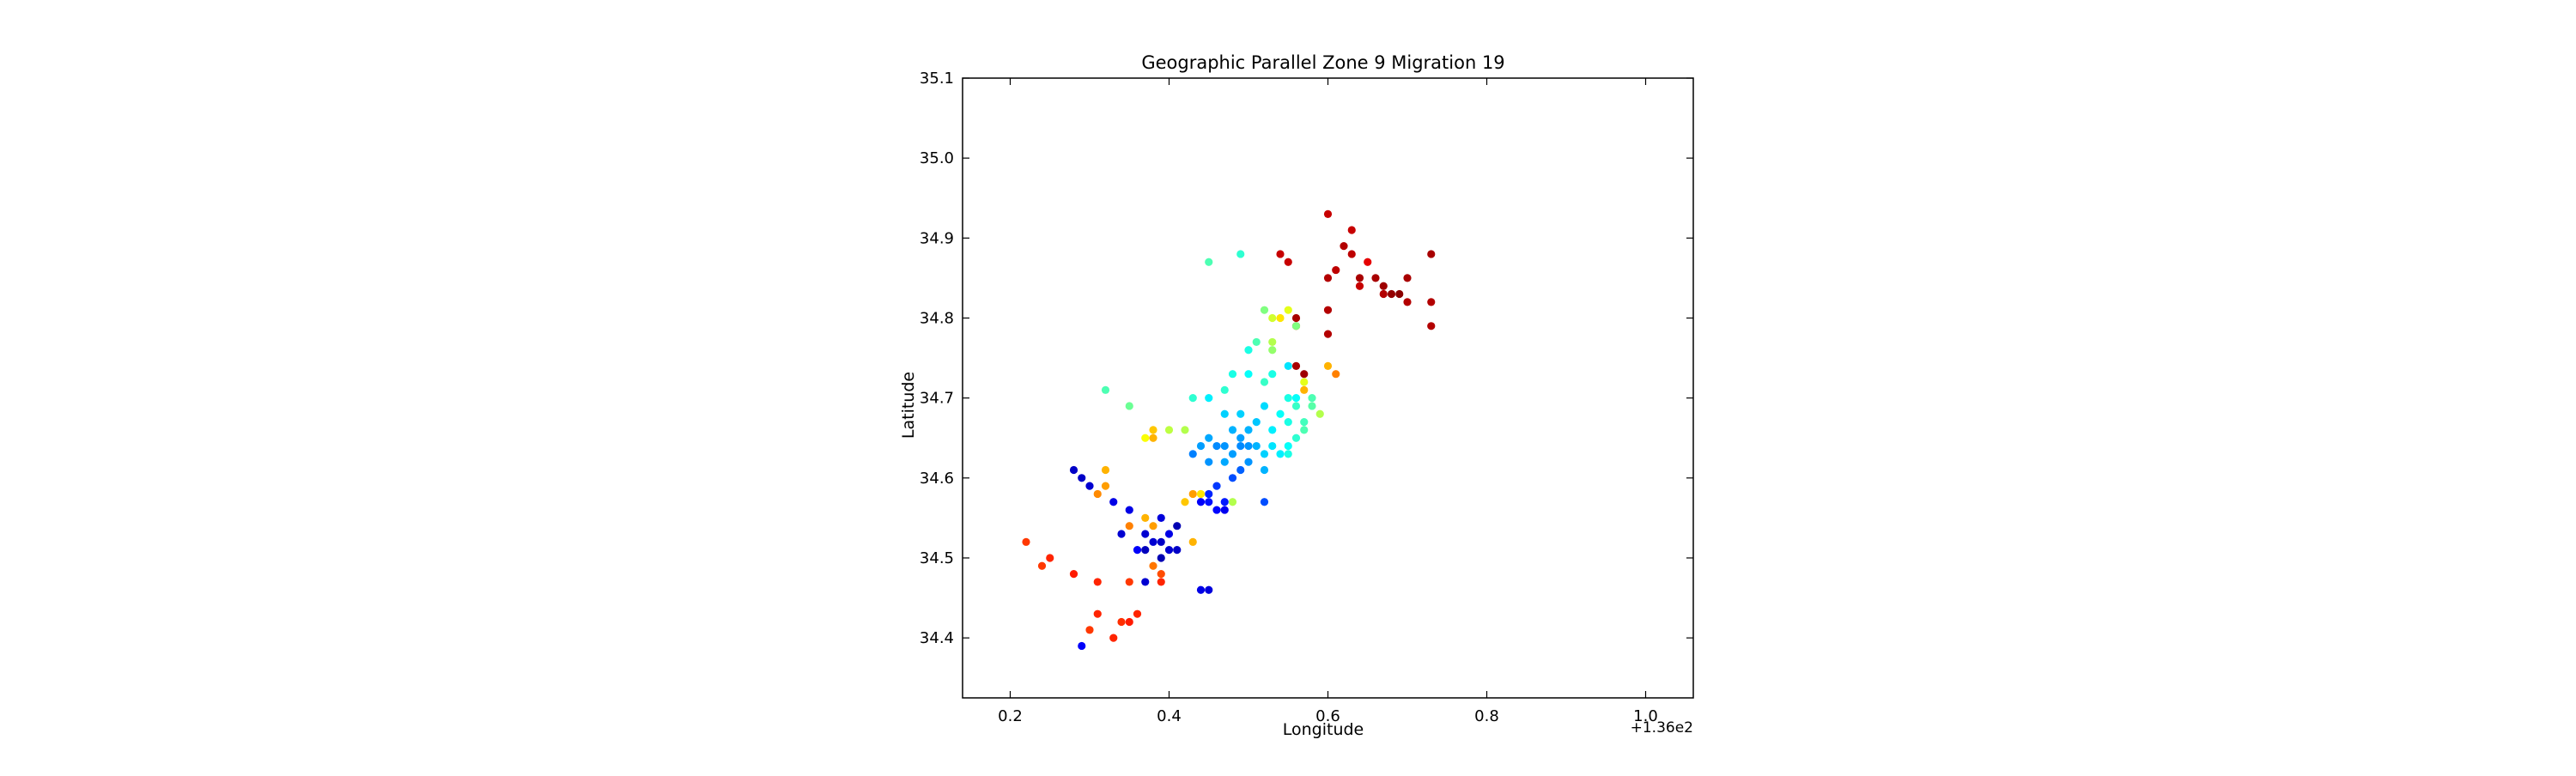 Image resolution: width=2576 pixels, height=776 pixels. I want to click on y-axis-label: Latitude, so click(908, 405).